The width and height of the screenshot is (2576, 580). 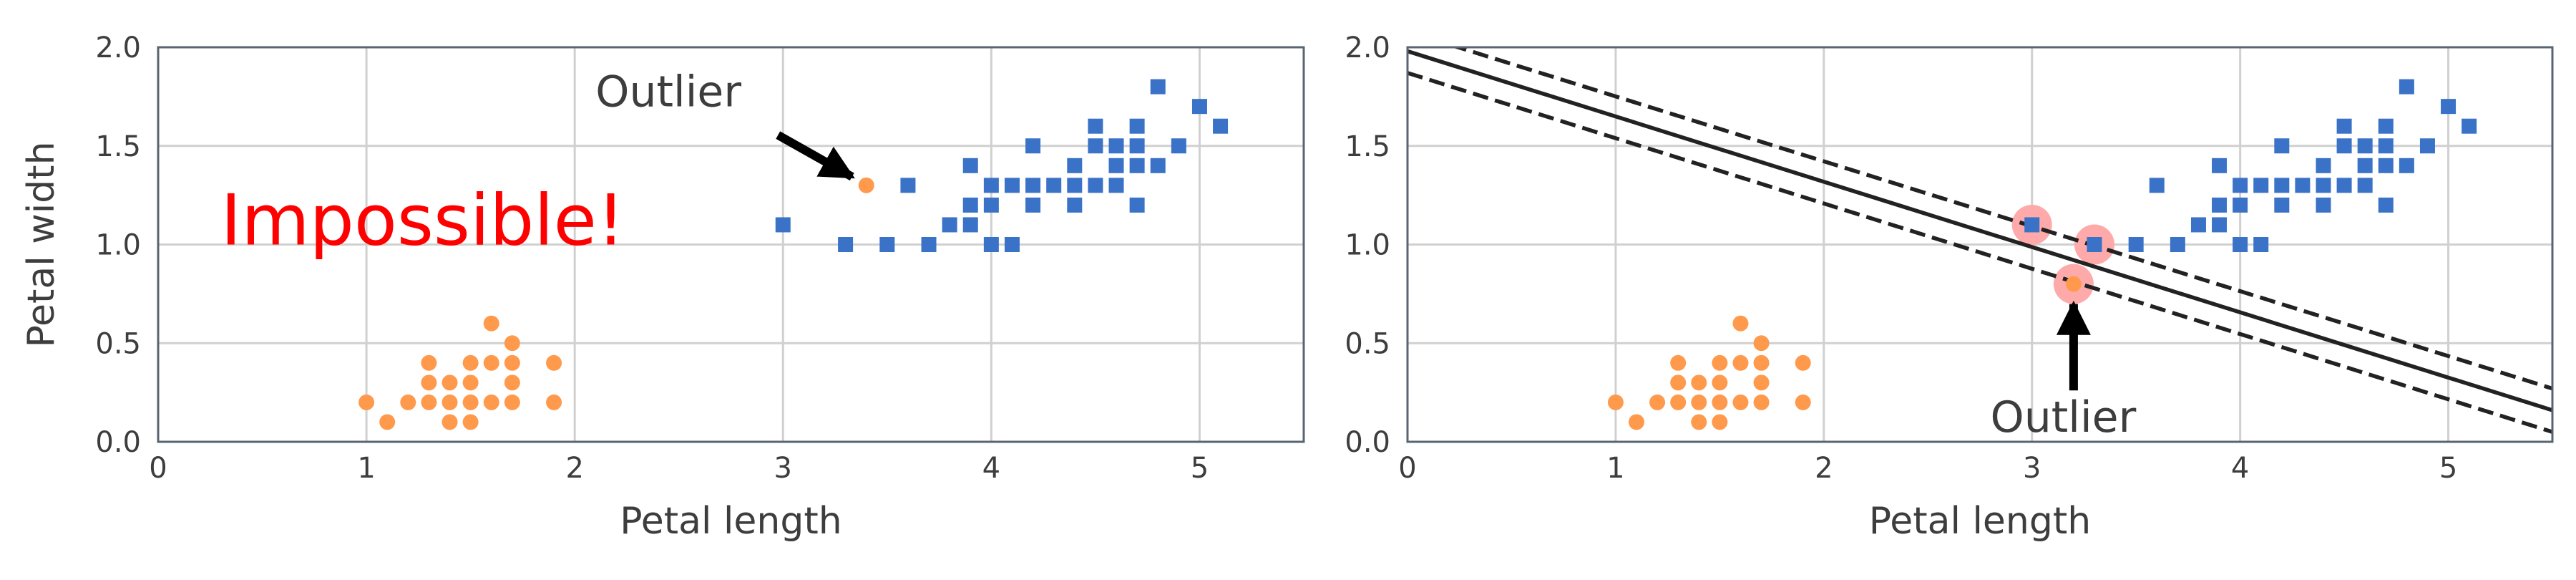 What do you see at coordinates (41, 244) in the screenshot?
I see `y-axis-label: Petal width` at bounding box center [41, 244].